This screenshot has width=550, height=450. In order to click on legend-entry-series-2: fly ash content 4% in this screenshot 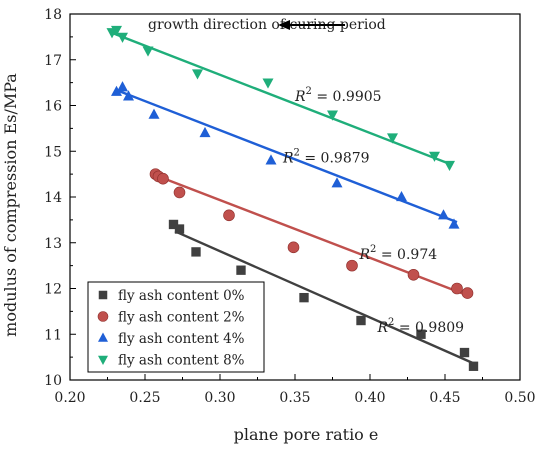, I will do `click(181, 339)`.